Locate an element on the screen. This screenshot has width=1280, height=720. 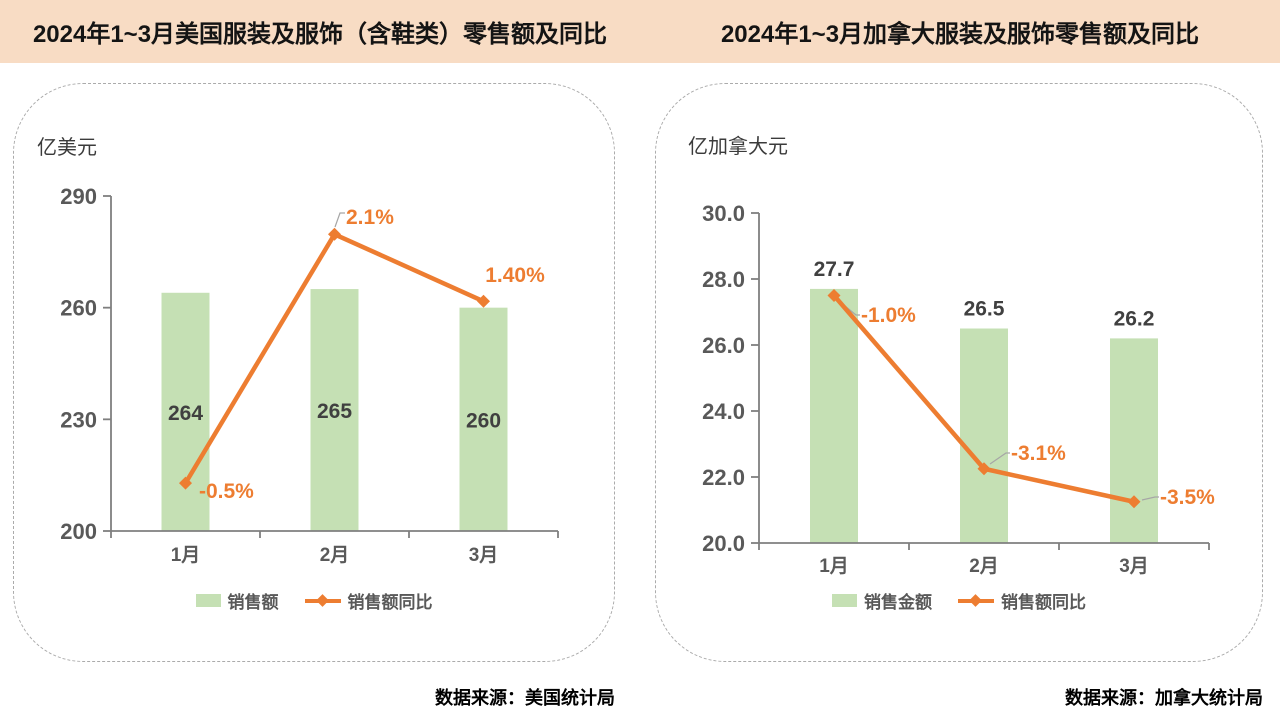
us-legend: 销售额 销售额同比 is located at coordinates (314, 600).